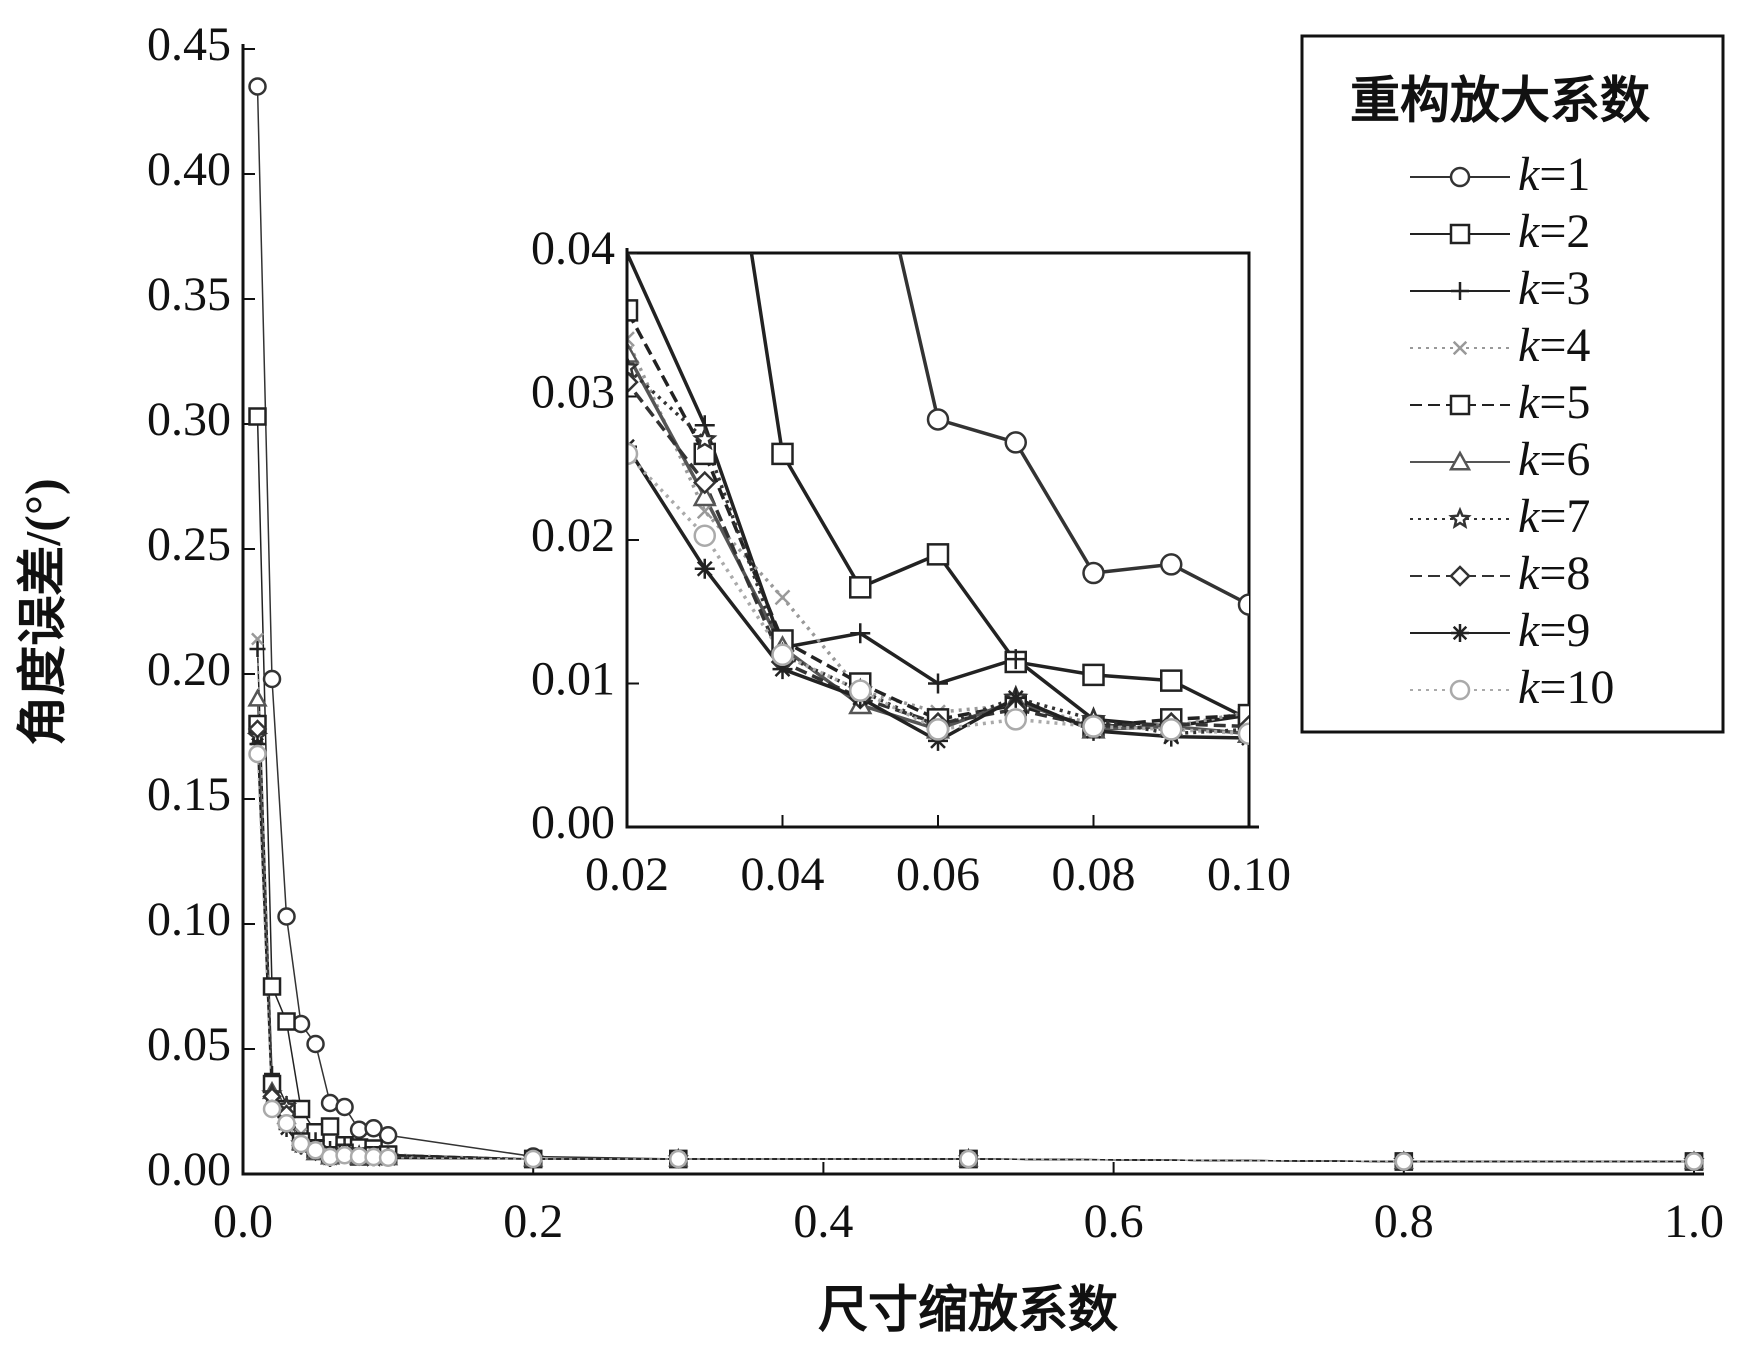 This screenshot has width=1744, height=1346. What do you see at coordinates (1554, 288) in the screenshot?
I see `legend-label: k=3` at bounding box center [1554, 288].